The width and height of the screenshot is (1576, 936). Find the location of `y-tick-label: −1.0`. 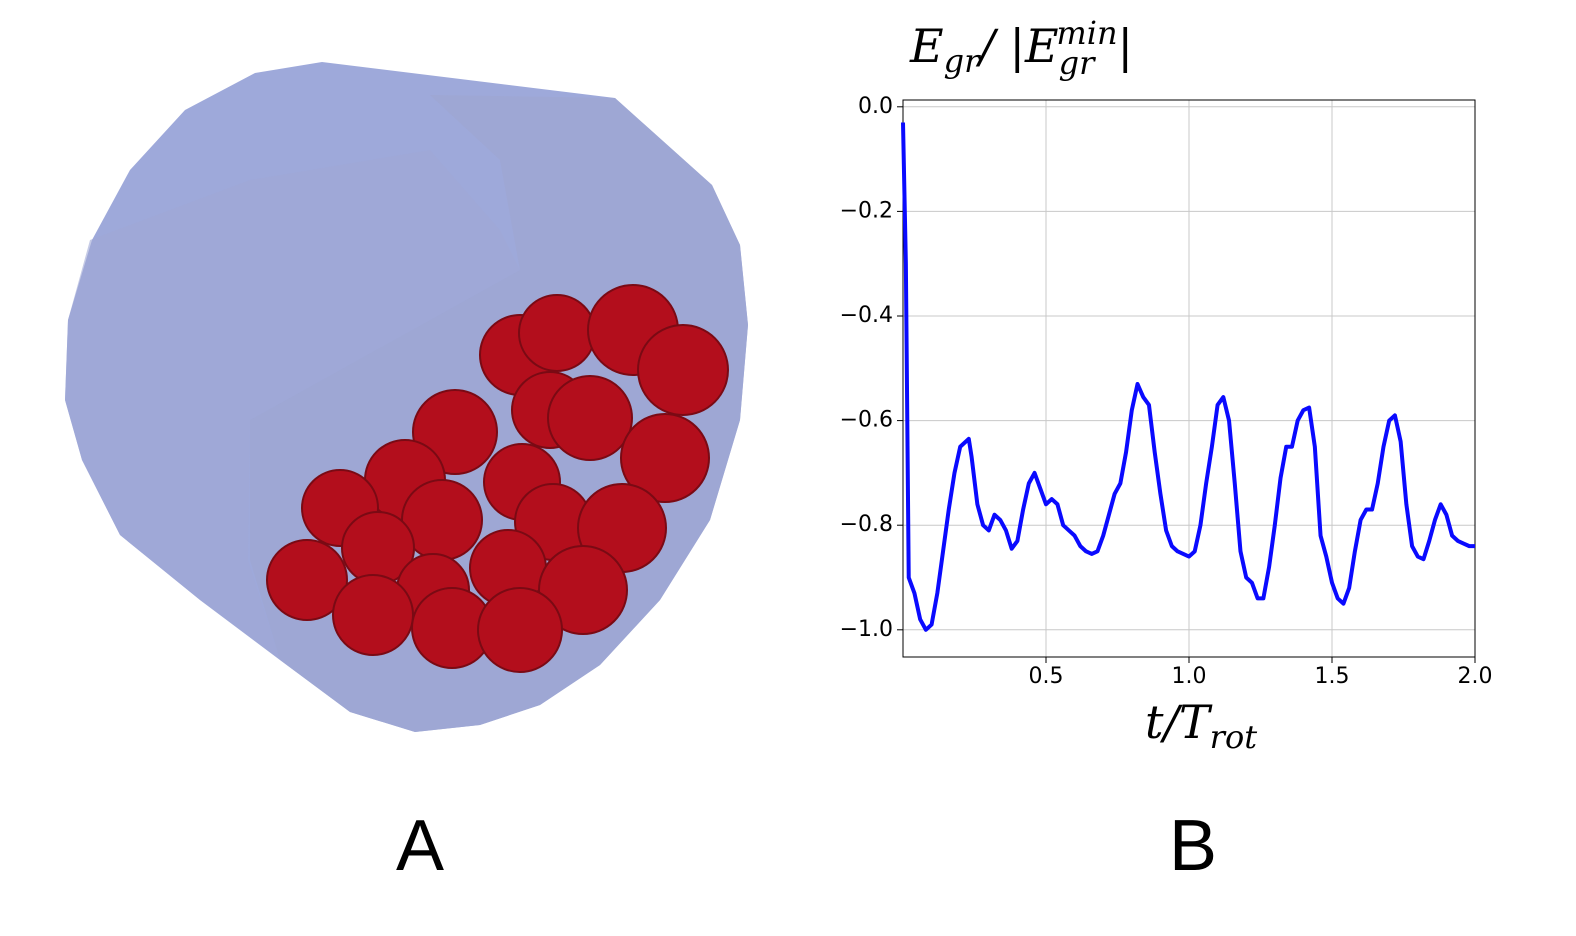

y-tick-label: −1.0 is located at coordinates (866, 629).